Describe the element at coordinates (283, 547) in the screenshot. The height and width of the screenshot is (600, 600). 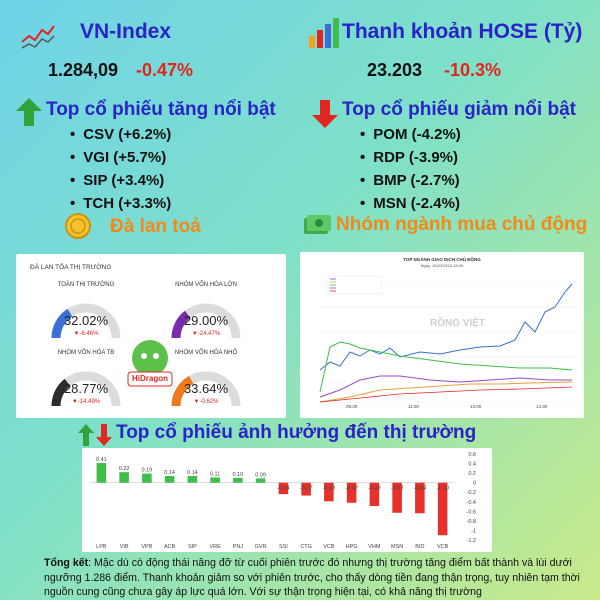
I see `category-label: SSI` at that location.